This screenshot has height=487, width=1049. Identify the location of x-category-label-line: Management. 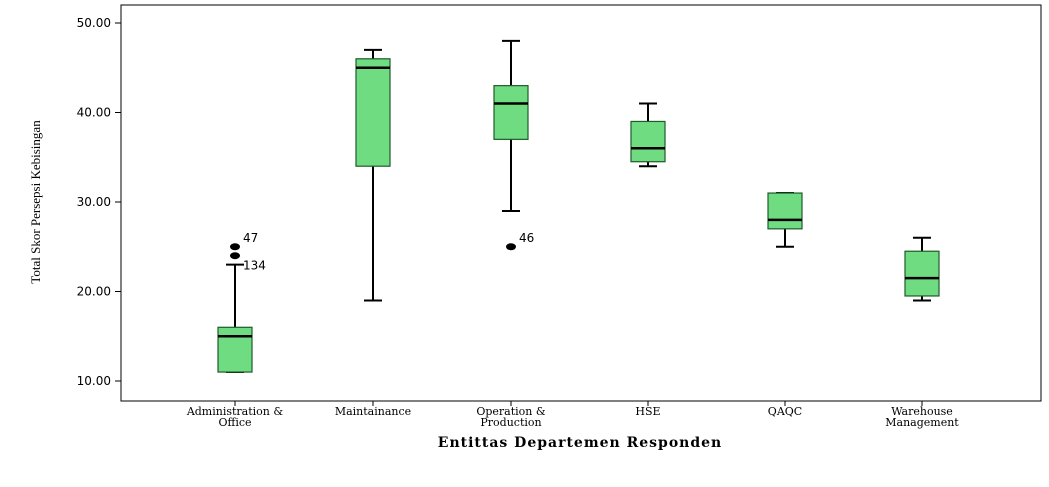
(922, 422).